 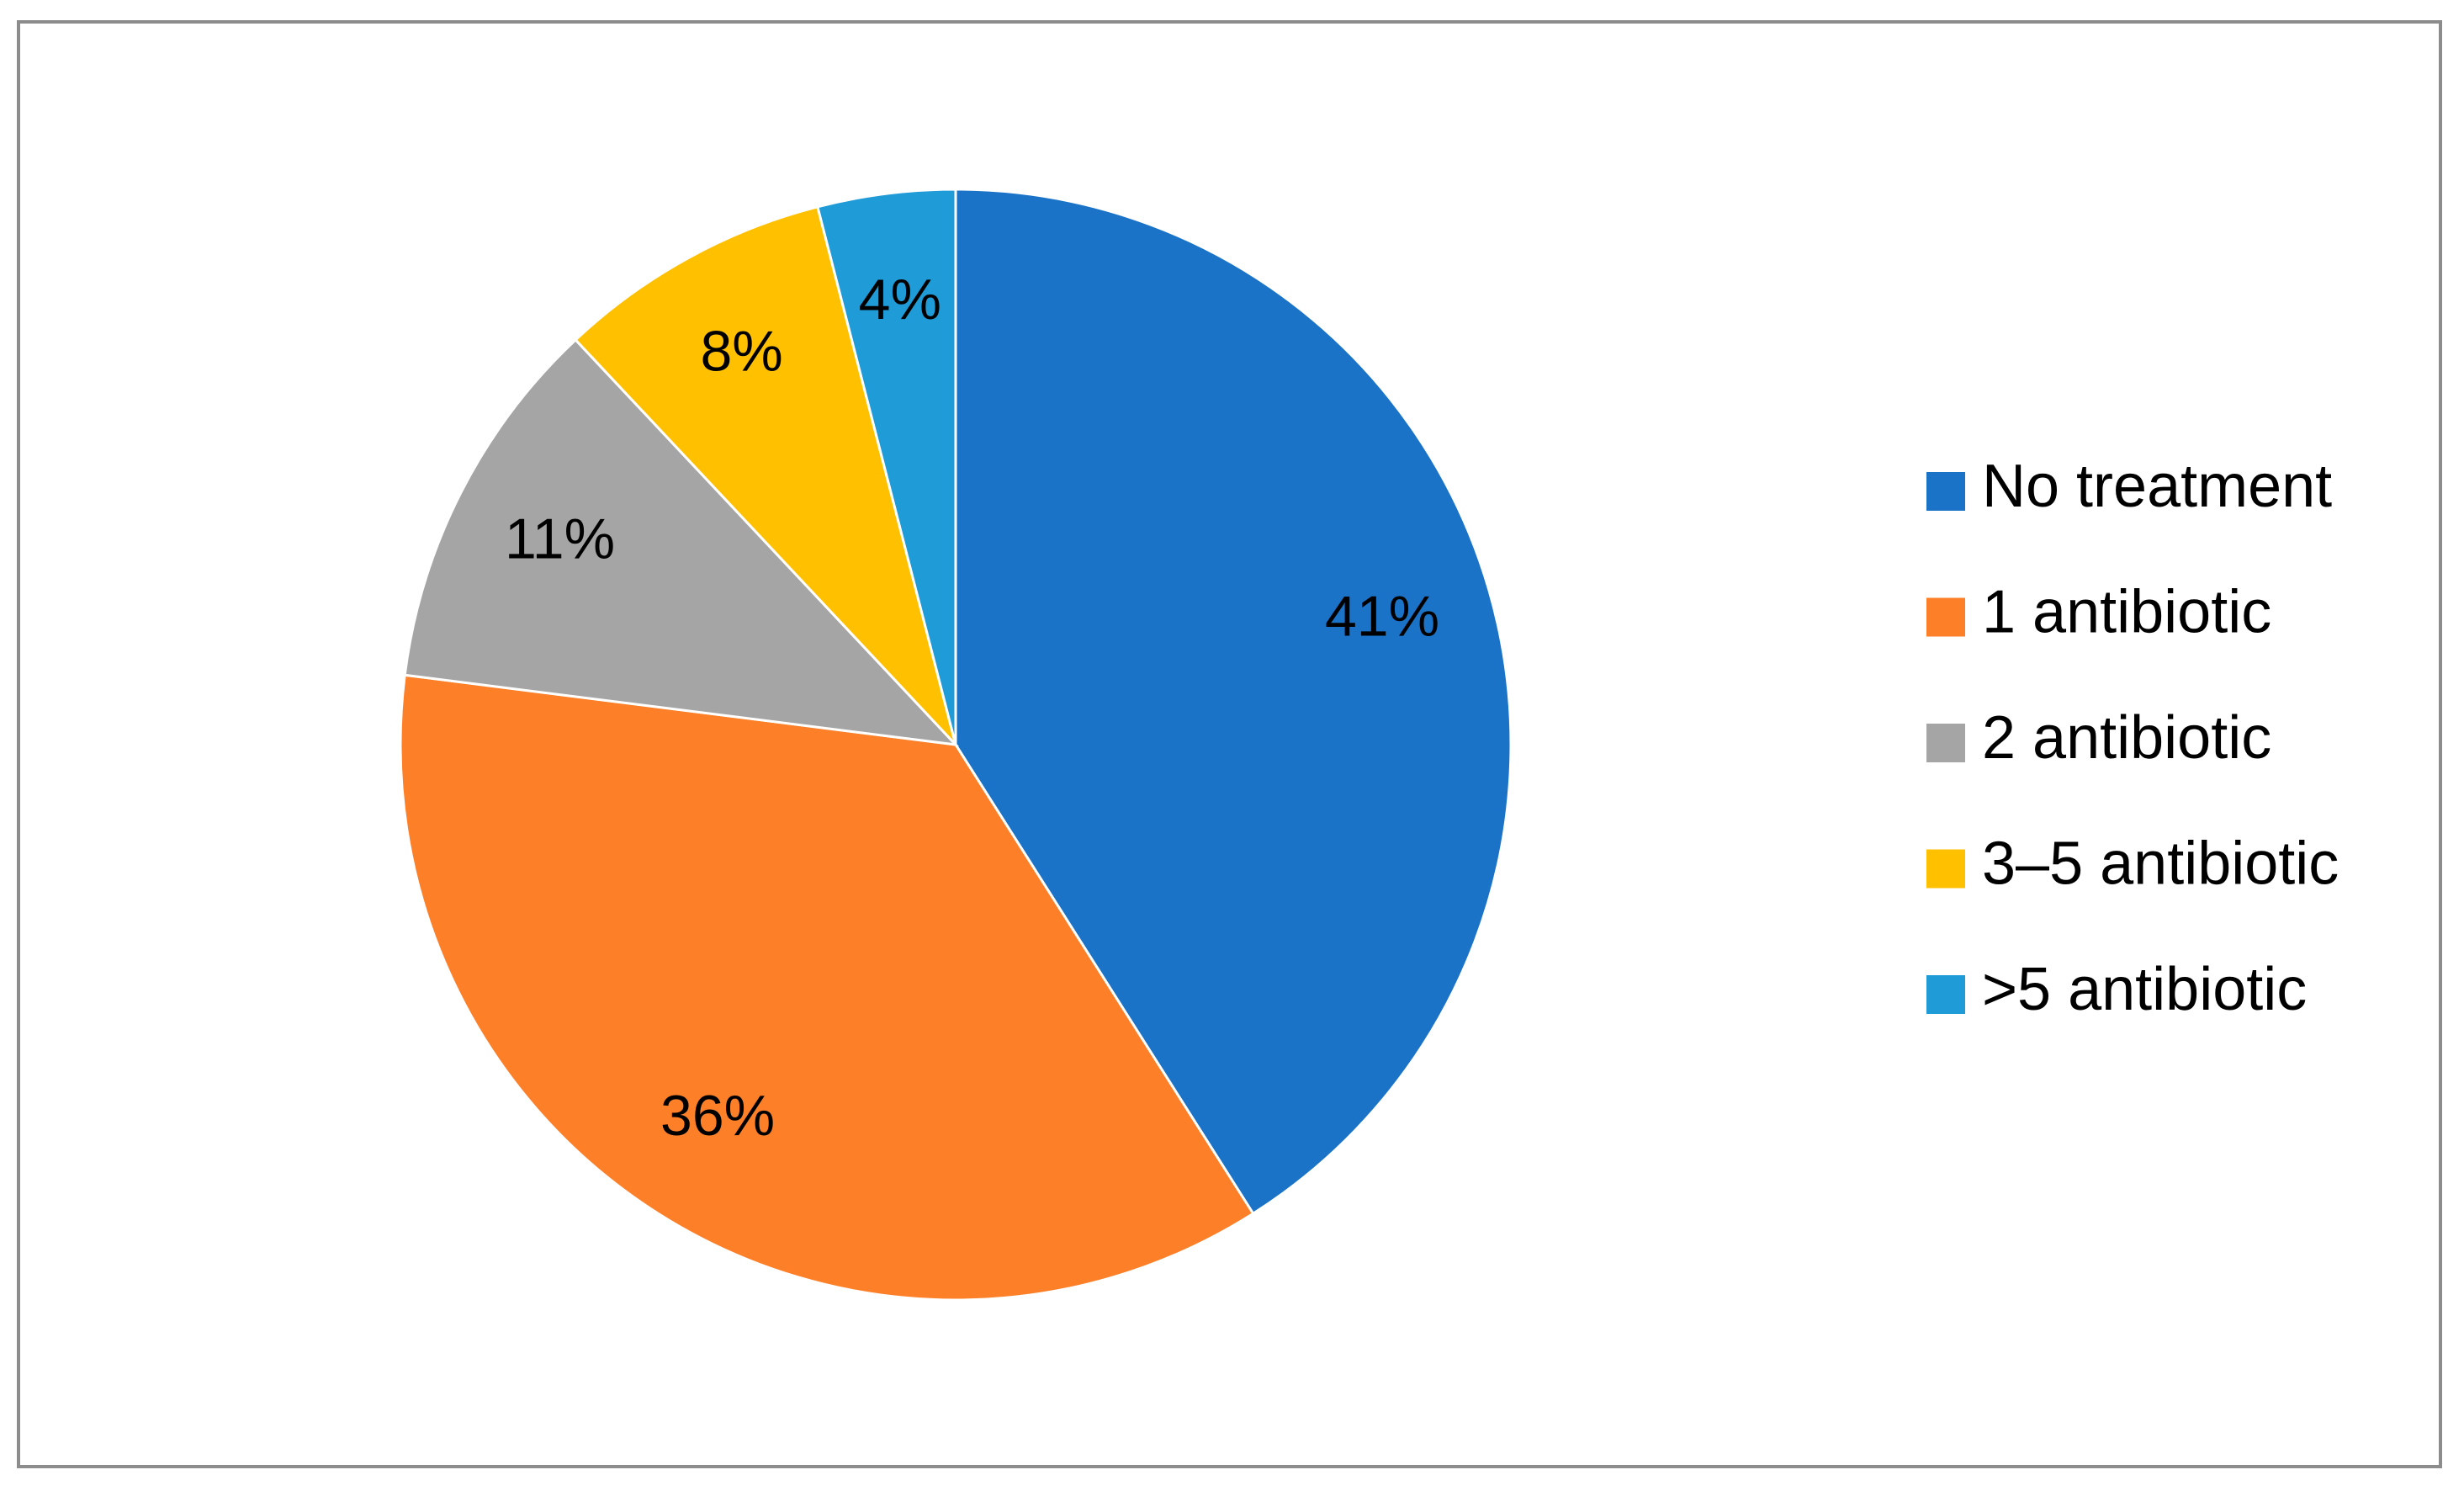 What do you see at coordinates (560, 538) in the screenshot?
I see `data-label: 11%` at bounding box center [560, 538].